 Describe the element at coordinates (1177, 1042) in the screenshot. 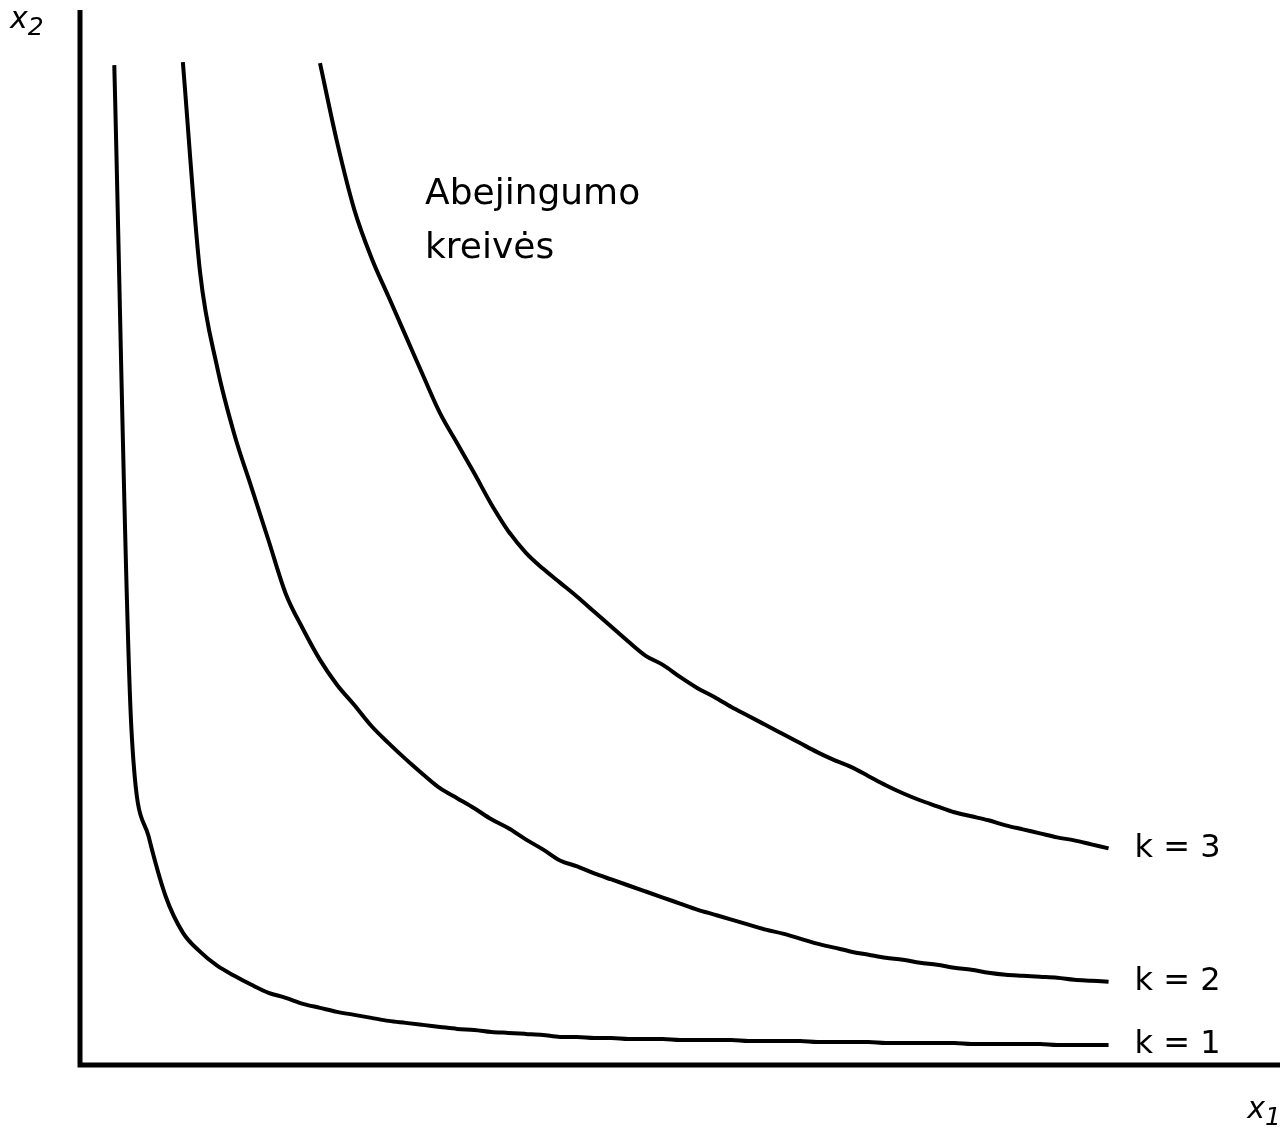

I see `series-label: k = 1` at that location.